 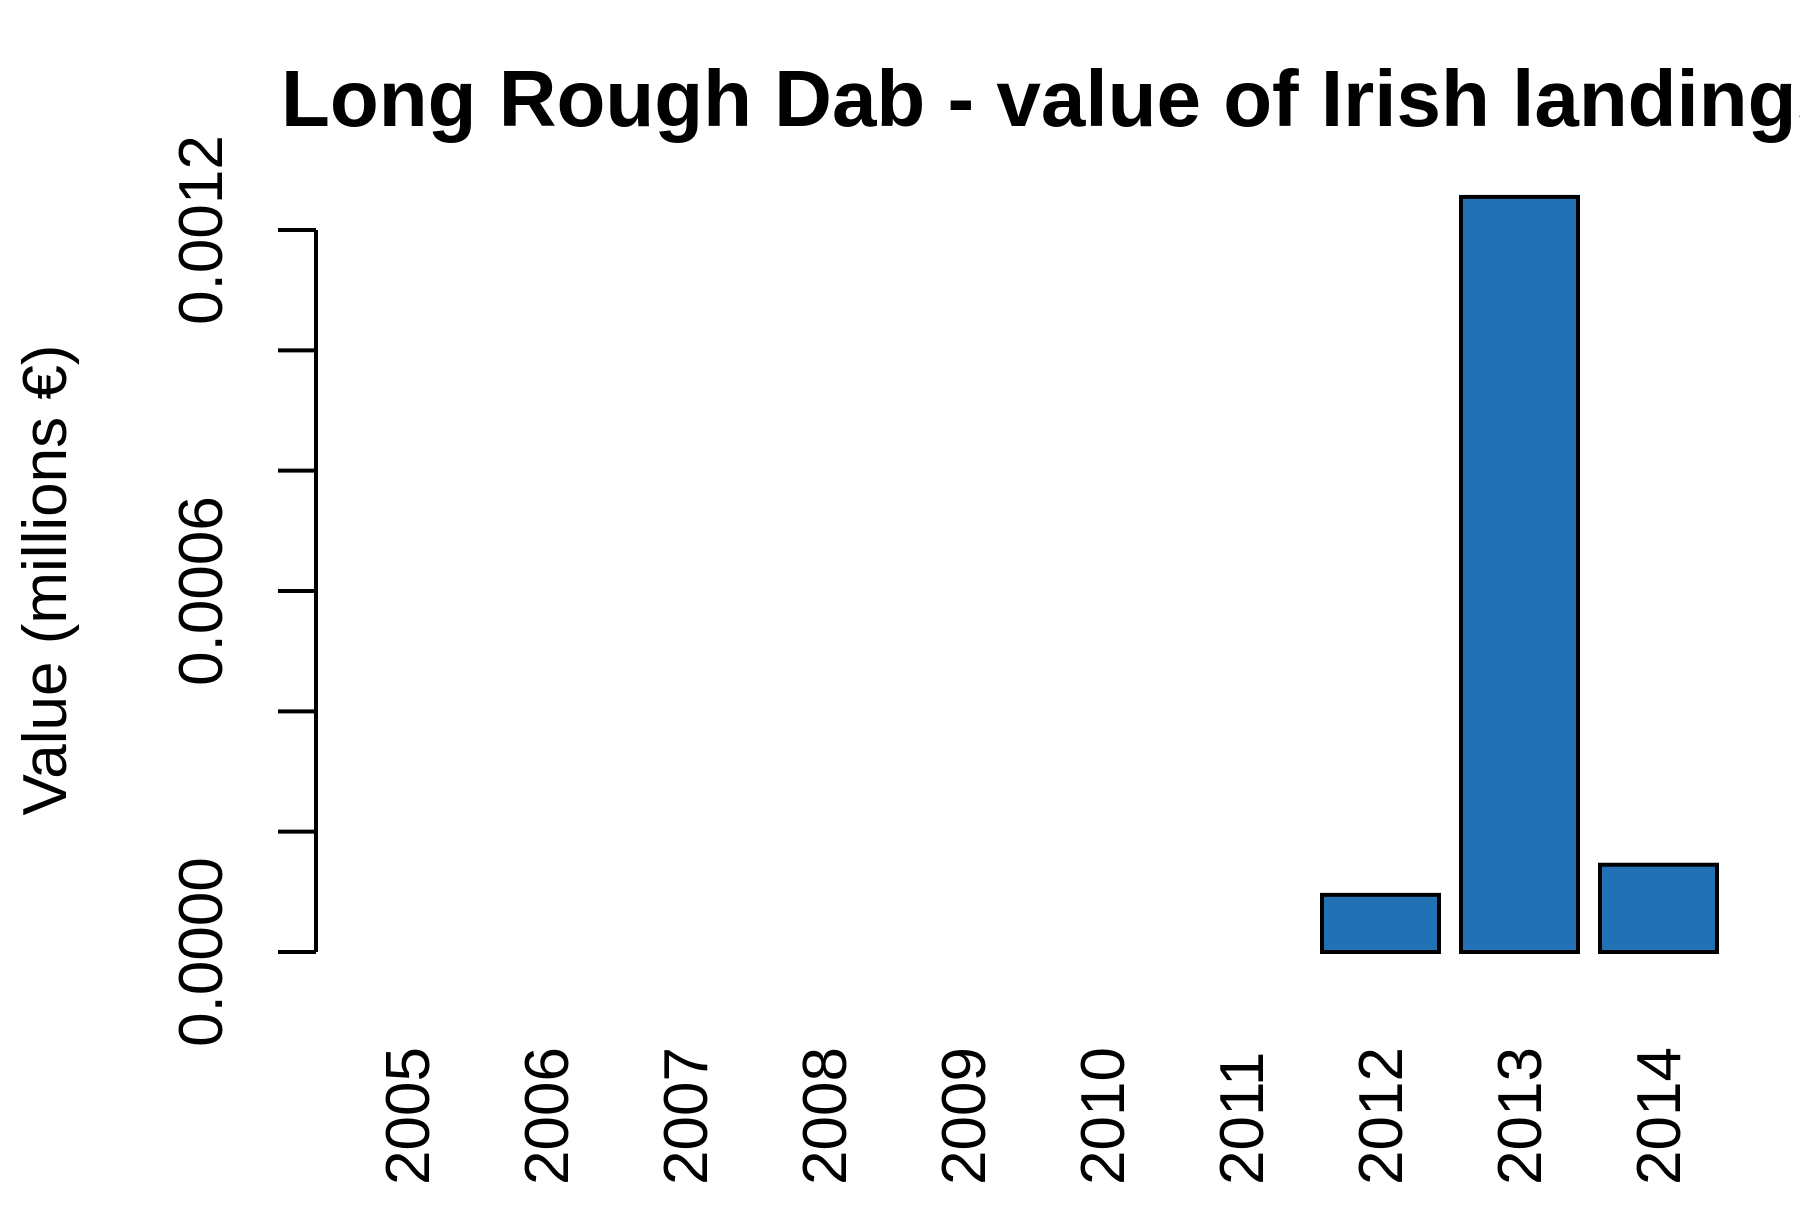 What do you see at coordinates (1034, 1116) in the screenshot?
I see `x-tick-labels: 2005 2006 2007 2008 2009 2010 2011 2012 2013 2014` at bounding box center [1034, 1116].